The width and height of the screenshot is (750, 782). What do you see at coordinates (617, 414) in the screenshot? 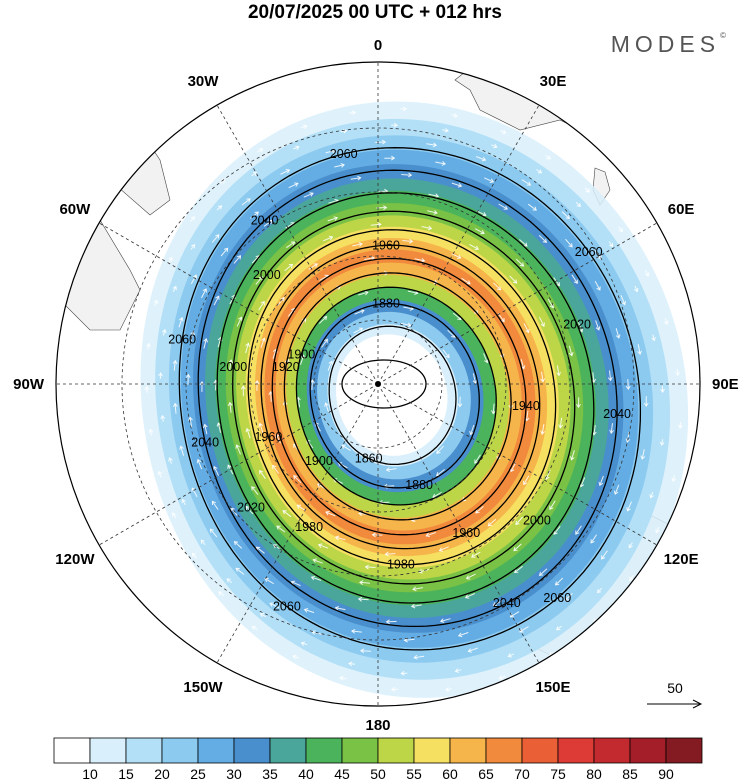
I see `contour-label: 2040` at bounding box center [617, 414].